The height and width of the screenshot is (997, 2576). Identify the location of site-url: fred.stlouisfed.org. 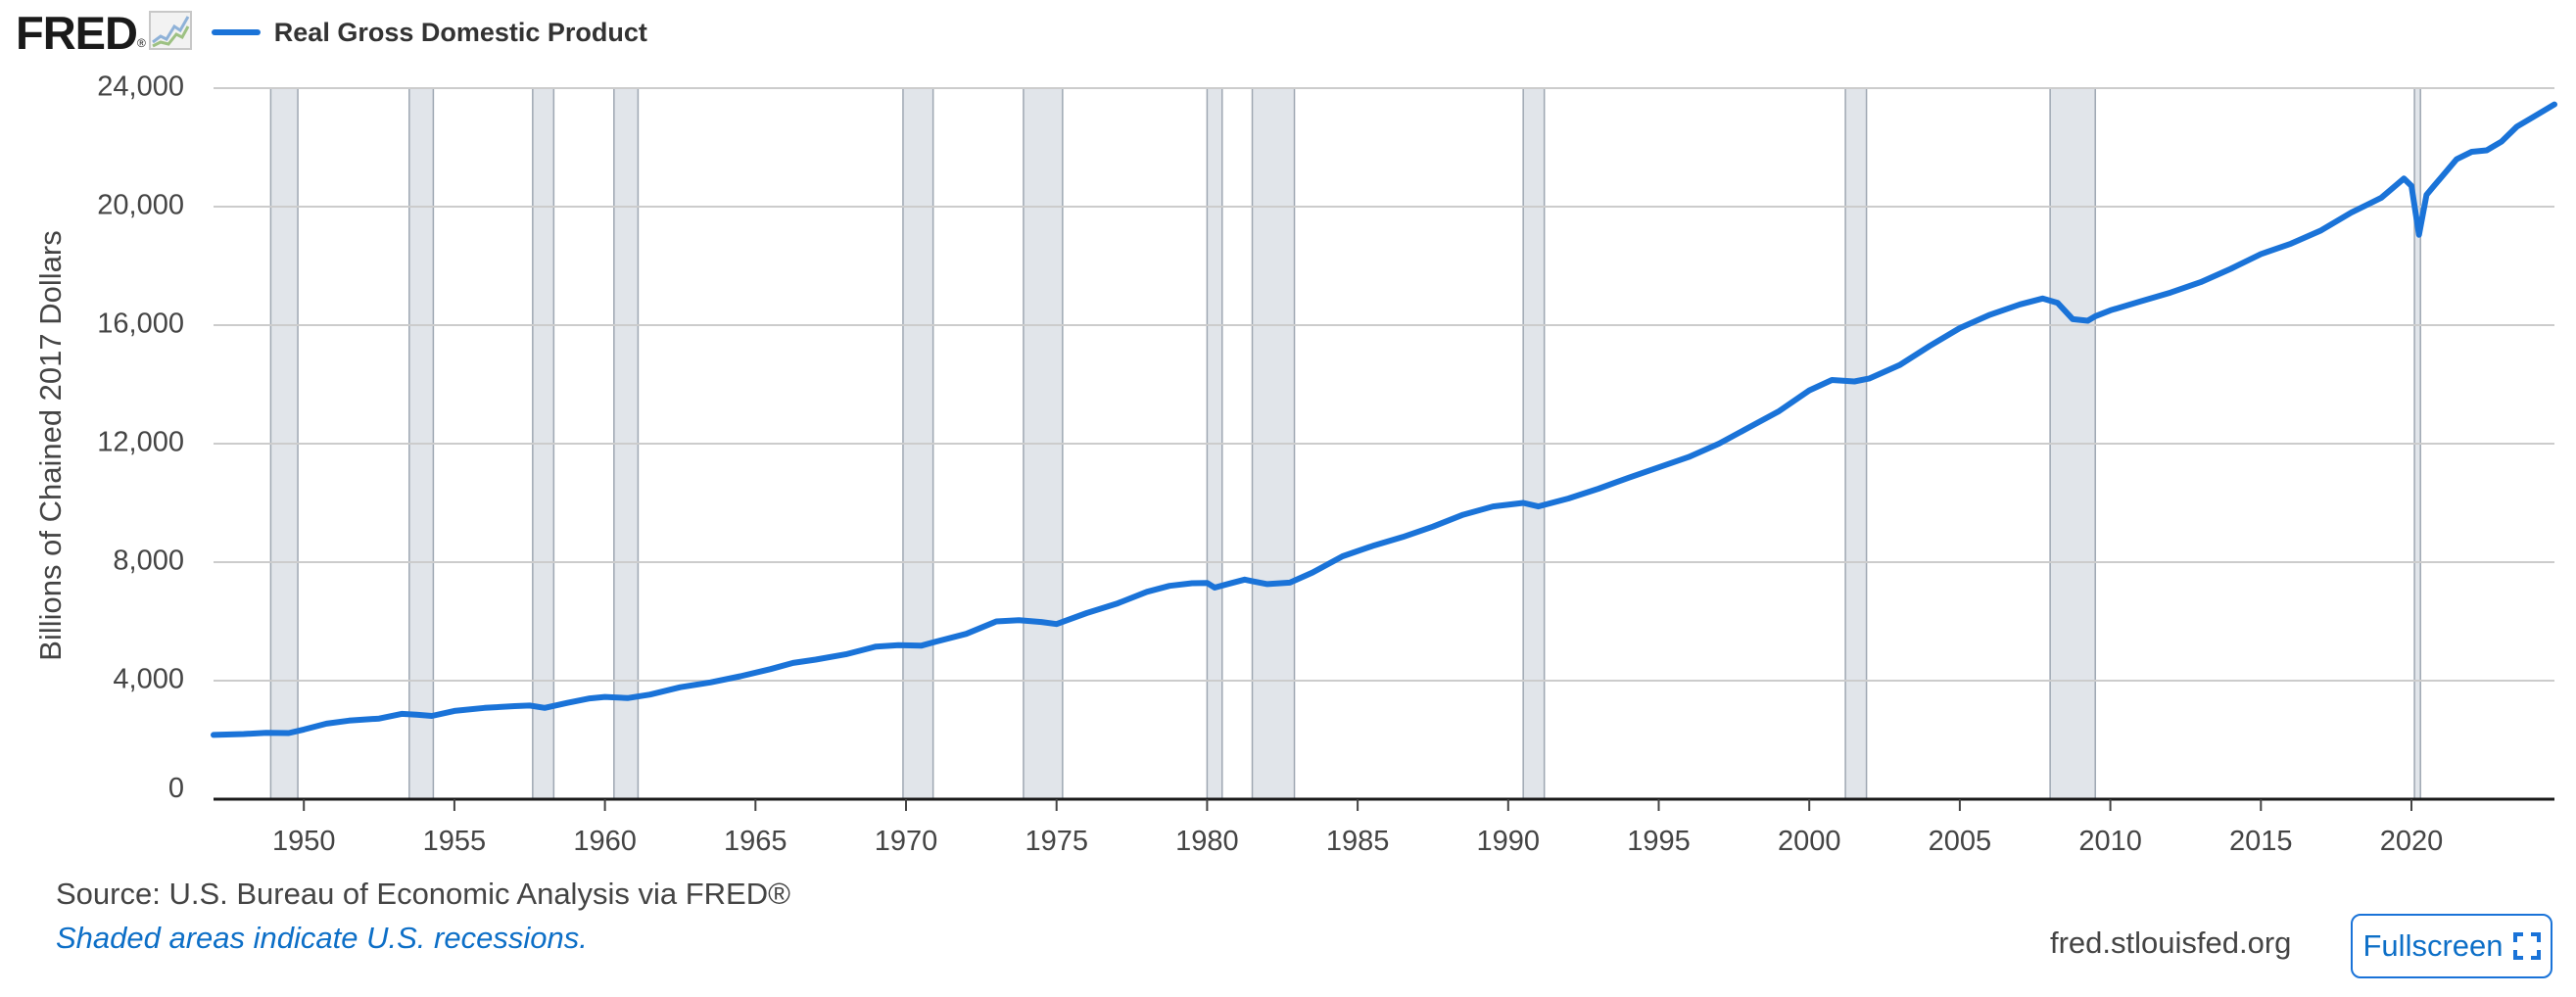
(2171, 943).